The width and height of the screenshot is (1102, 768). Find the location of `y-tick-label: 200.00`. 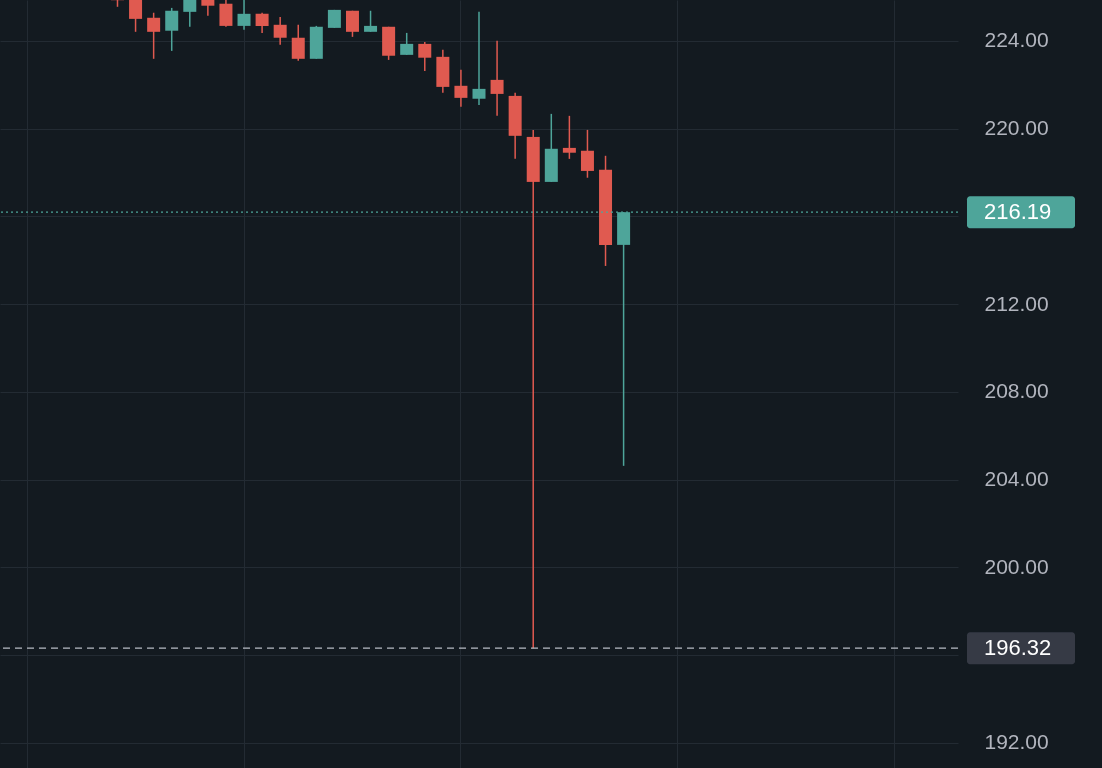

y-tick-label: 200.00 is located at coordinates (1016, 566).